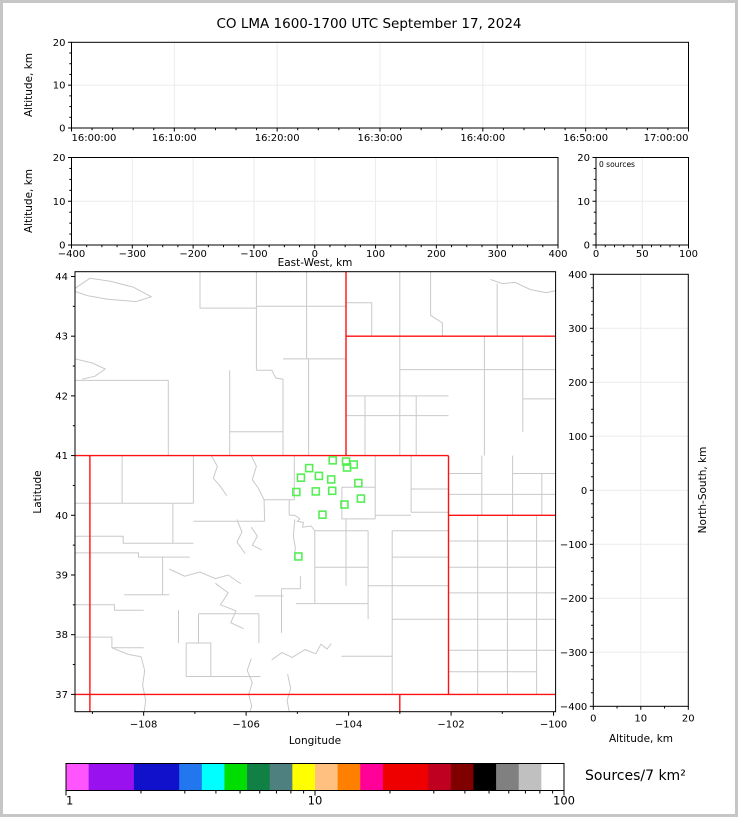 This screenshot has height=817, width=738. What do you see at coordinates (315, 741) in the screenshot?
I see `map-xlabel: Longitude` at bounding box center [315, 741].